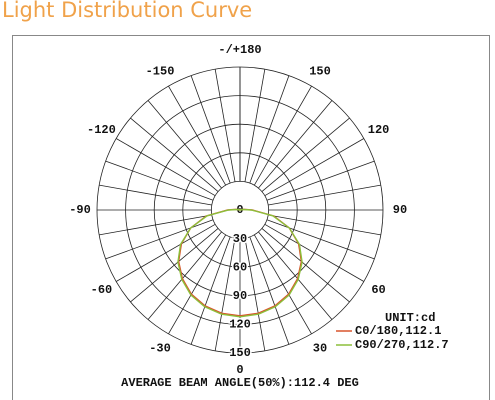 The image size is (495, 400). Describe the element at coordinates (240, 239) in the screenshot. I see `r-tick-label: 30` at that location.